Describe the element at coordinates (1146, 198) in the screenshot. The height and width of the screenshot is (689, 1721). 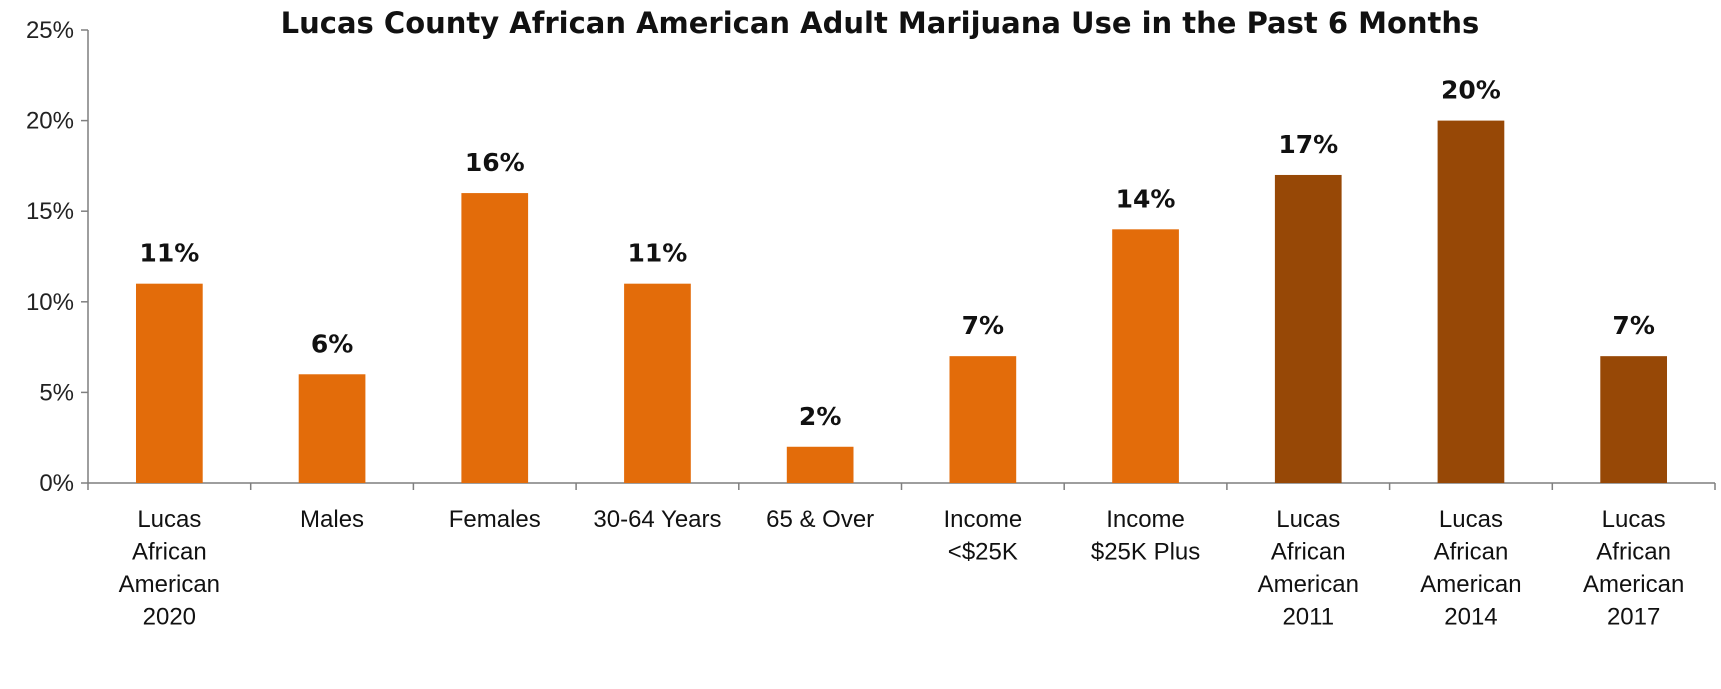
I see `data-label: 14%` at that location.